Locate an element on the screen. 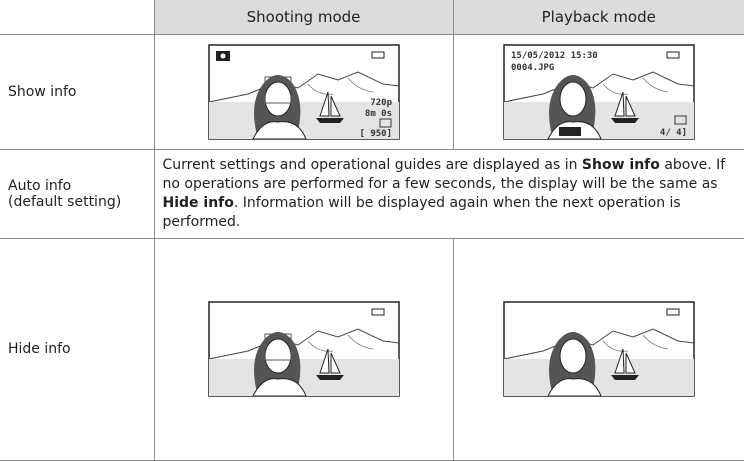 This screenshot has height=461, width=744. overlay-text: 720p is located at coordinates (381, 103).